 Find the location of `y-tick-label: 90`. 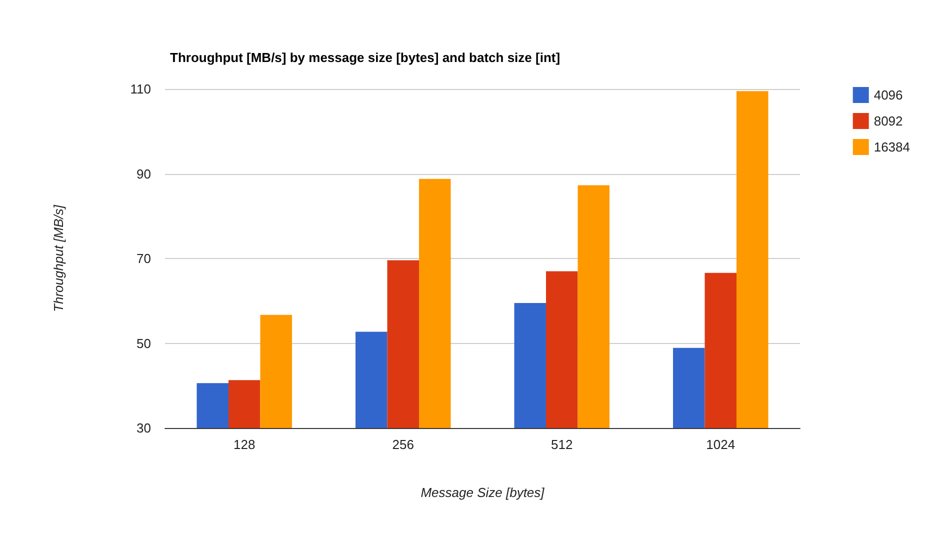

y-tick-label: 90 is located at coordinates (143, 174).